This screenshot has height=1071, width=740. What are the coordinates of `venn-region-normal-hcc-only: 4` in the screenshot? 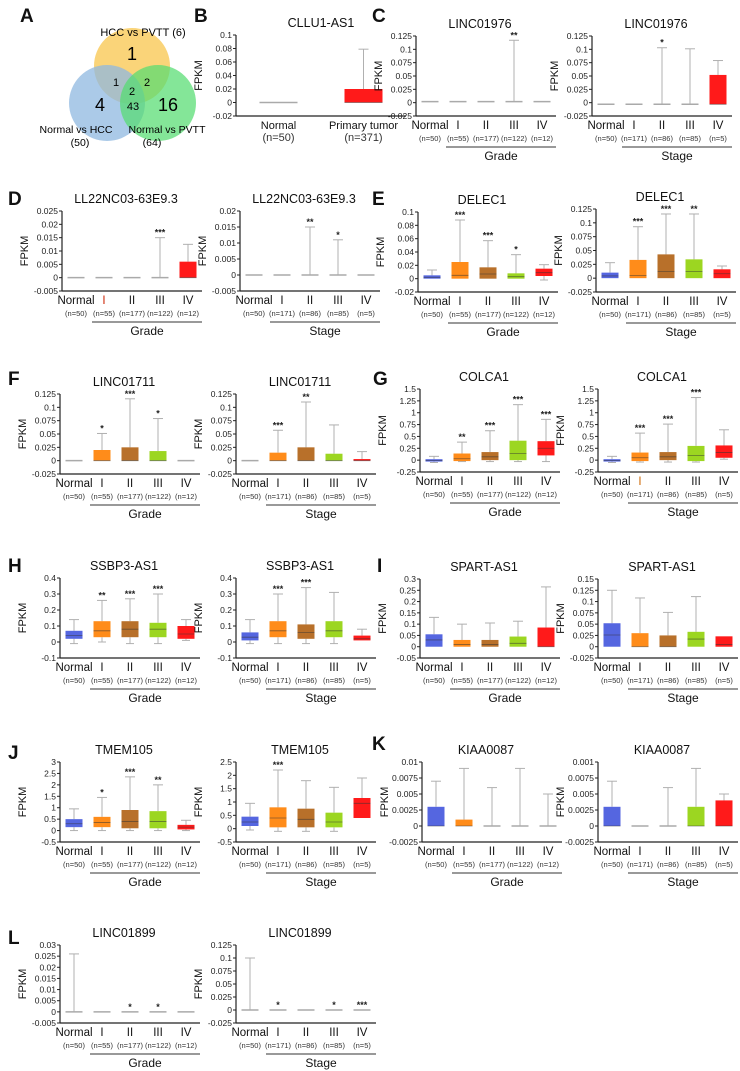 It's located at (100, 105).